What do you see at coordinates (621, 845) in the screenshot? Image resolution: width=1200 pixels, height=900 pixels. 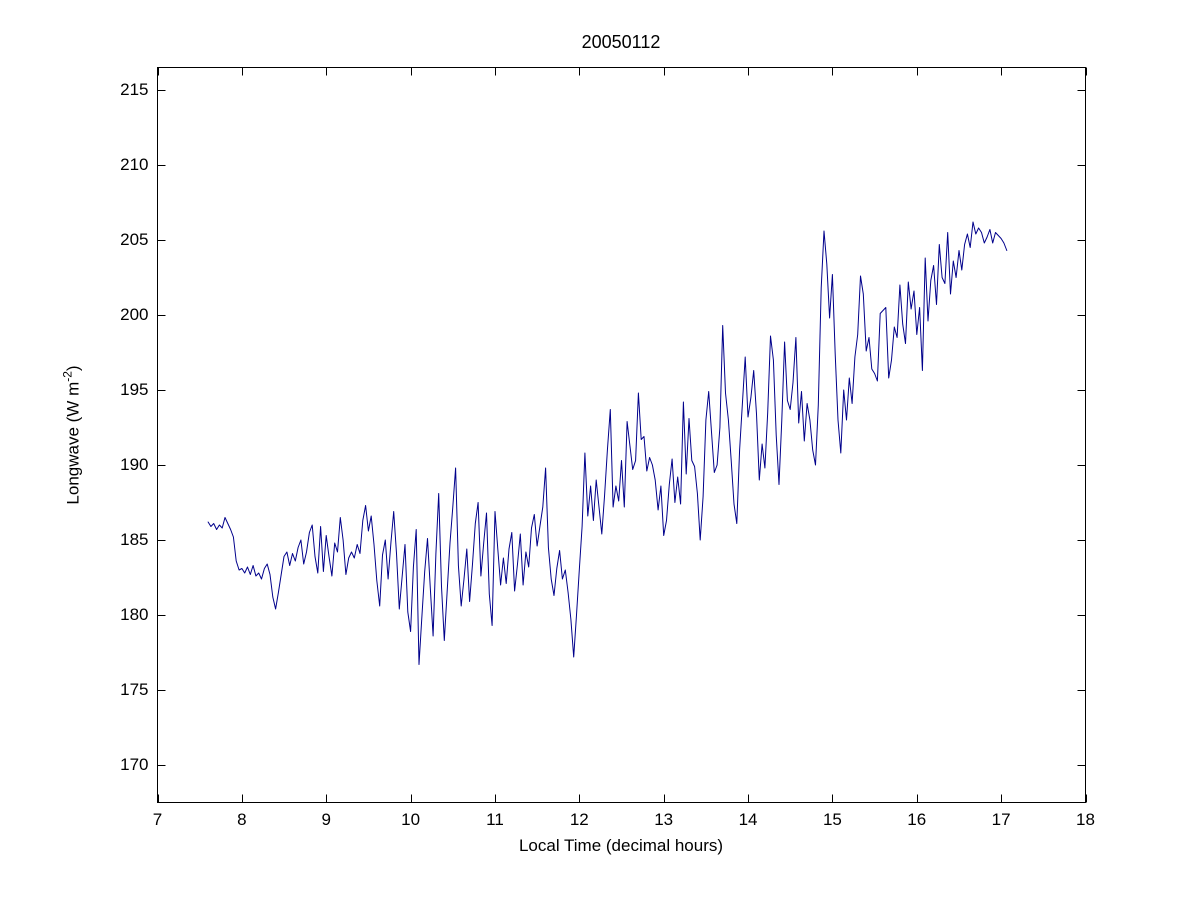 I see `x-axis-label: Local Time (decimal hours)` at bounding box center [621, 845].